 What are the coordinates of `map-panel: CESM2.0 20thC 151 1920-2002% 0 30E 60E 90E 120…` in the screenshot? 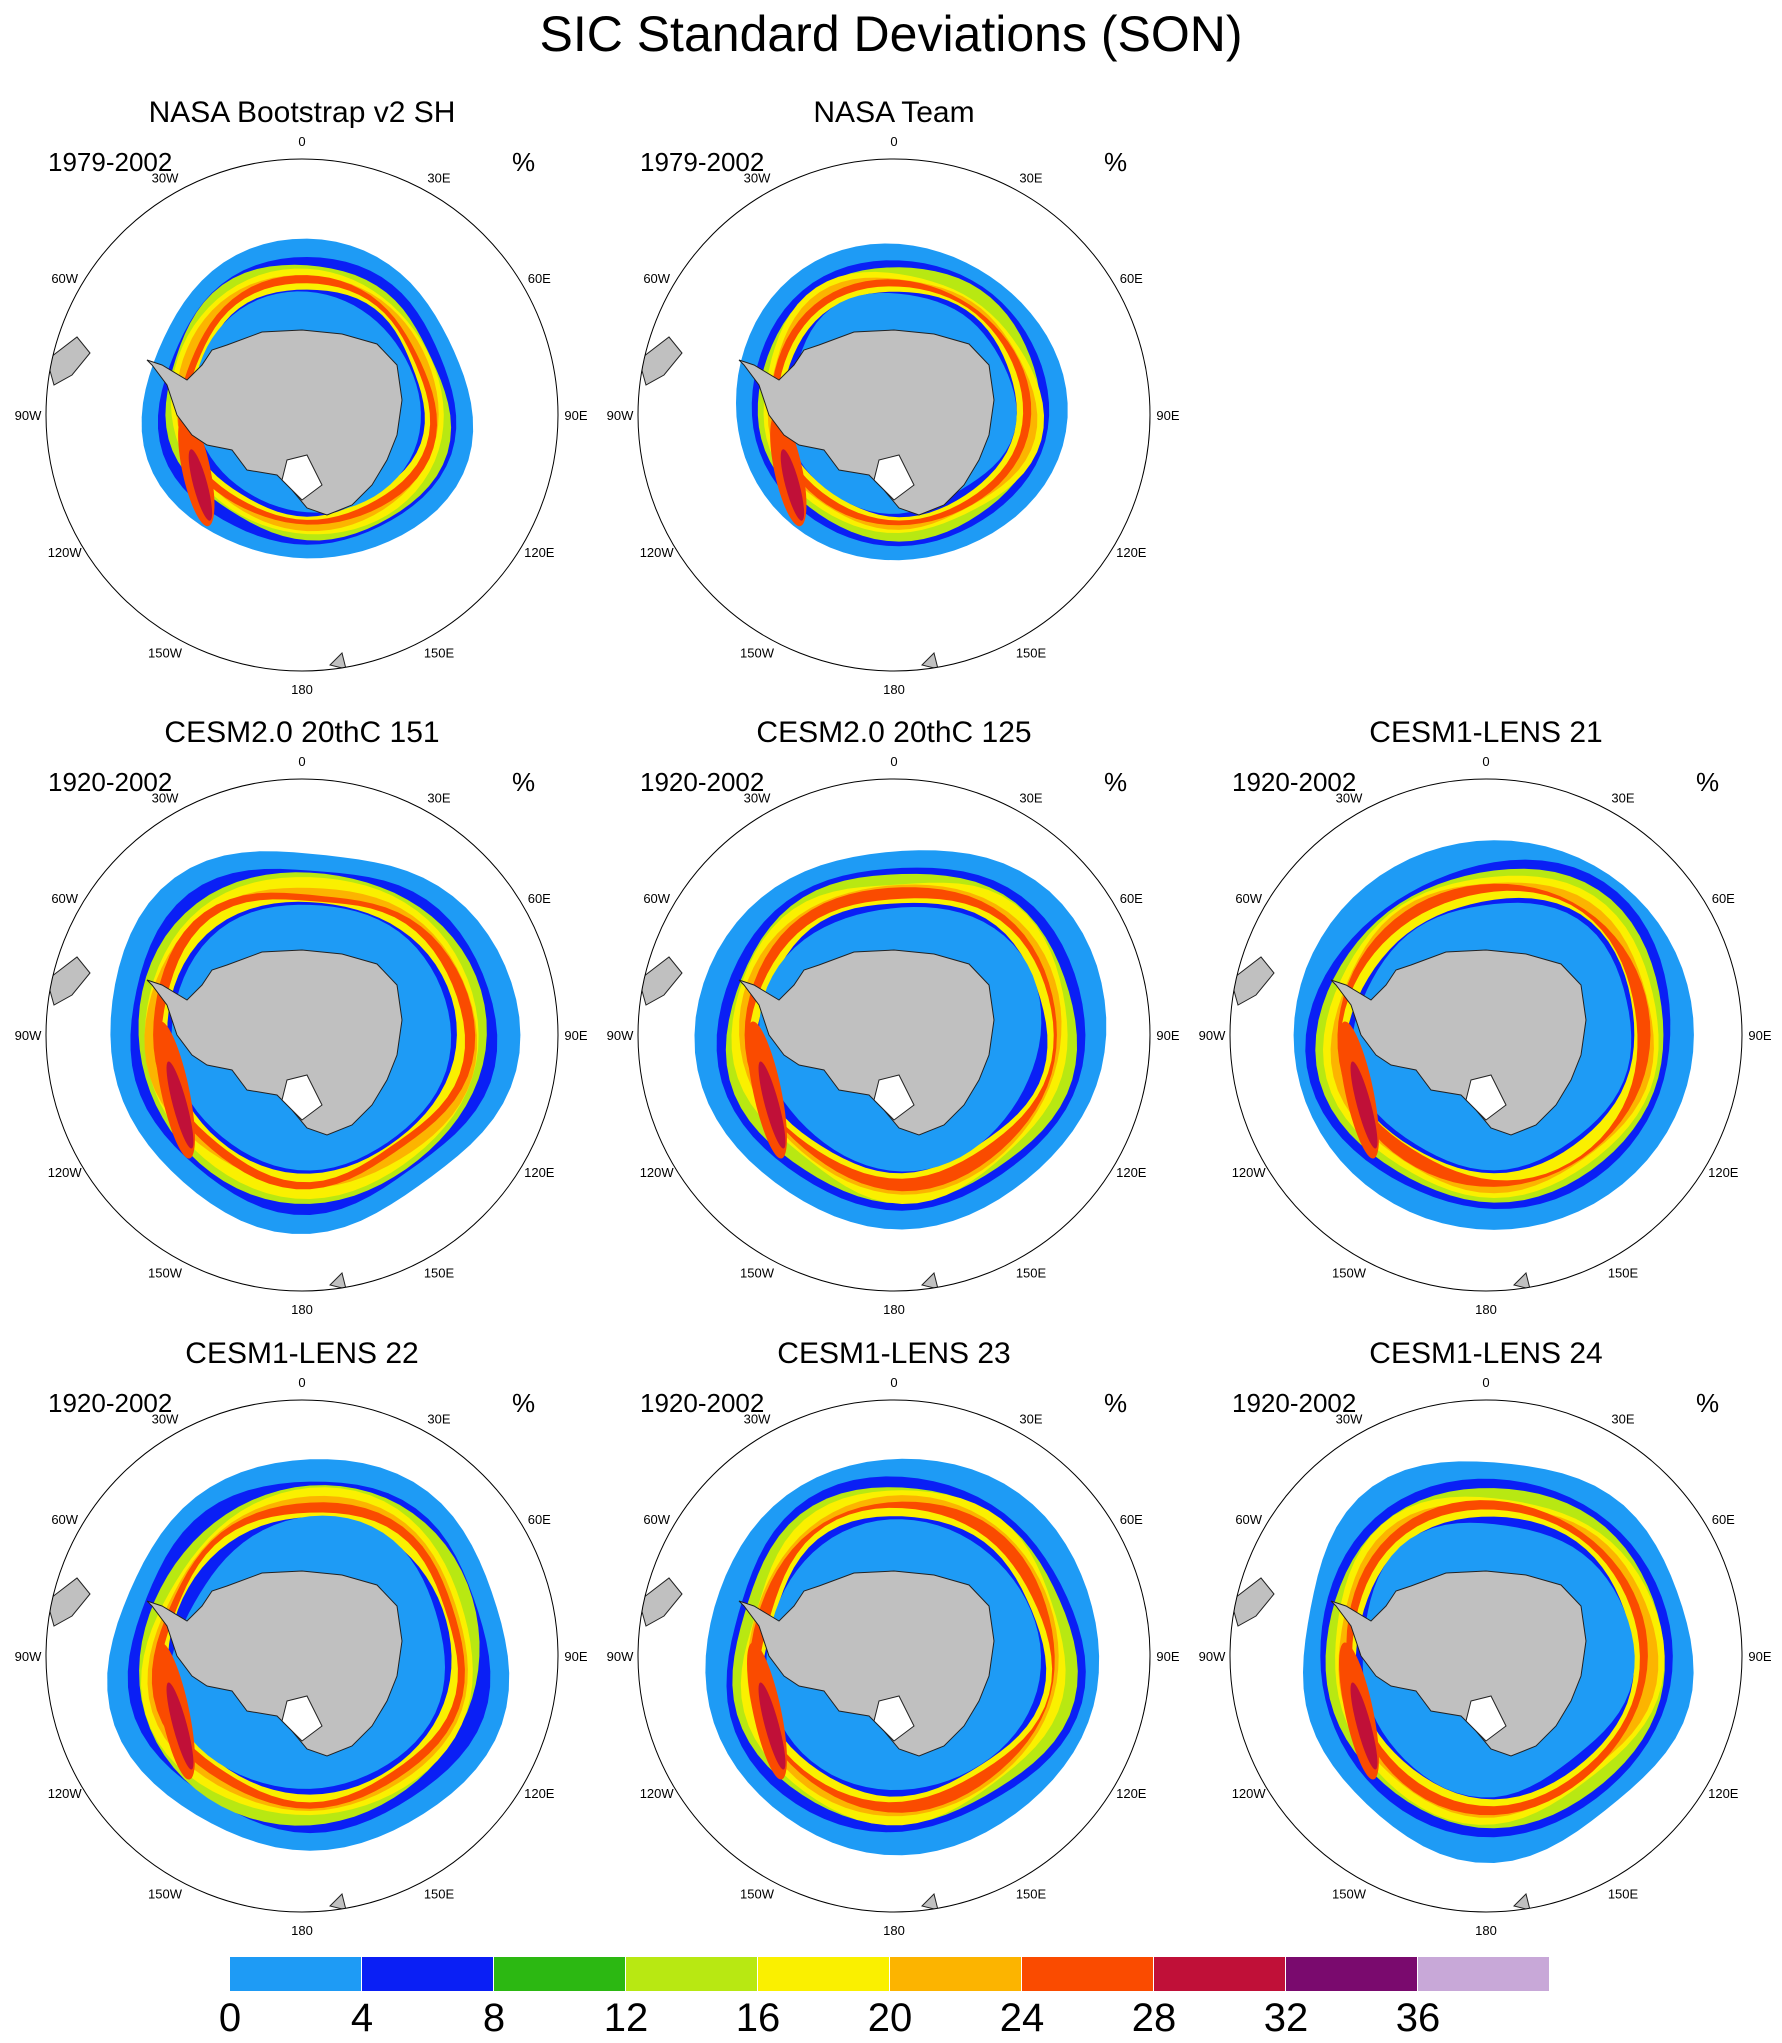 It's located at (302, 1015).